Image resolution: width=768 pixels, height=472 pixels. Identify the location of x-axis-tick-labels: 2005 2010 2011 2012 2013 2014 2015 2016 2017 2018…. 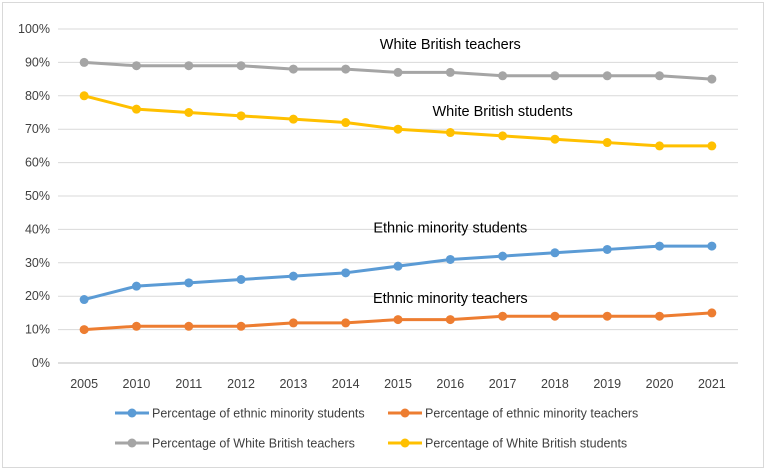
(398, 384).